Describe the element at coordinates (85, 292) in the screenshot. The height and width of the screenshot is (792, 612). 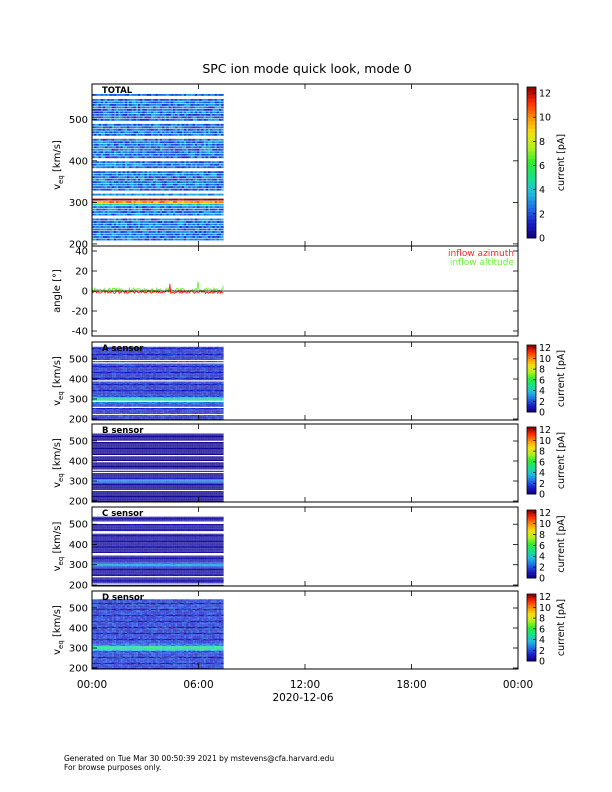
I see `y-tick-label: 0` at that location.